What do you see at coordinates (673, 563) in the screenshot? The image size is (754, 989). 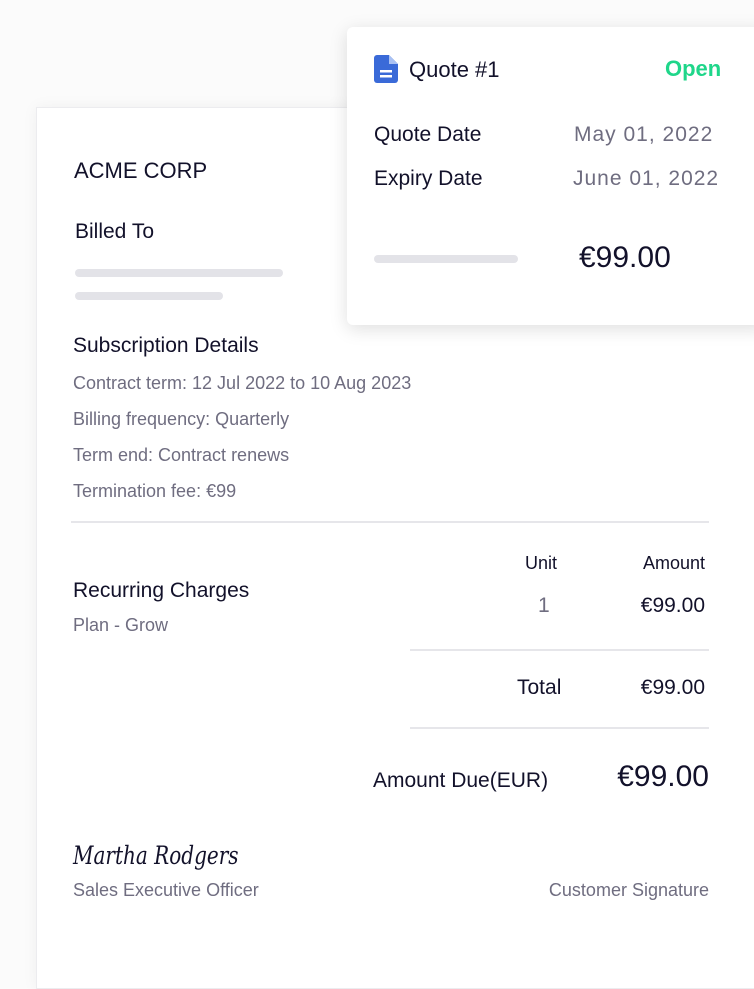 I see `amount-header: Amount` at bounding box center [673, 563].